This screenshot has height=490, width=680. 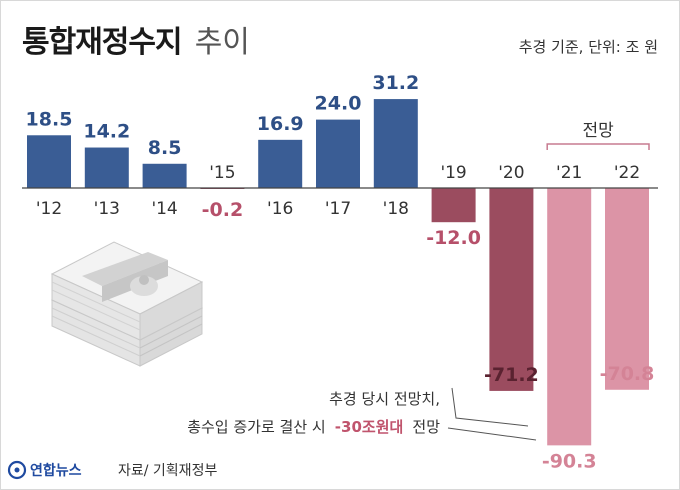 I want to click on value-label-1: 14.2, so click(x=106, y=132).